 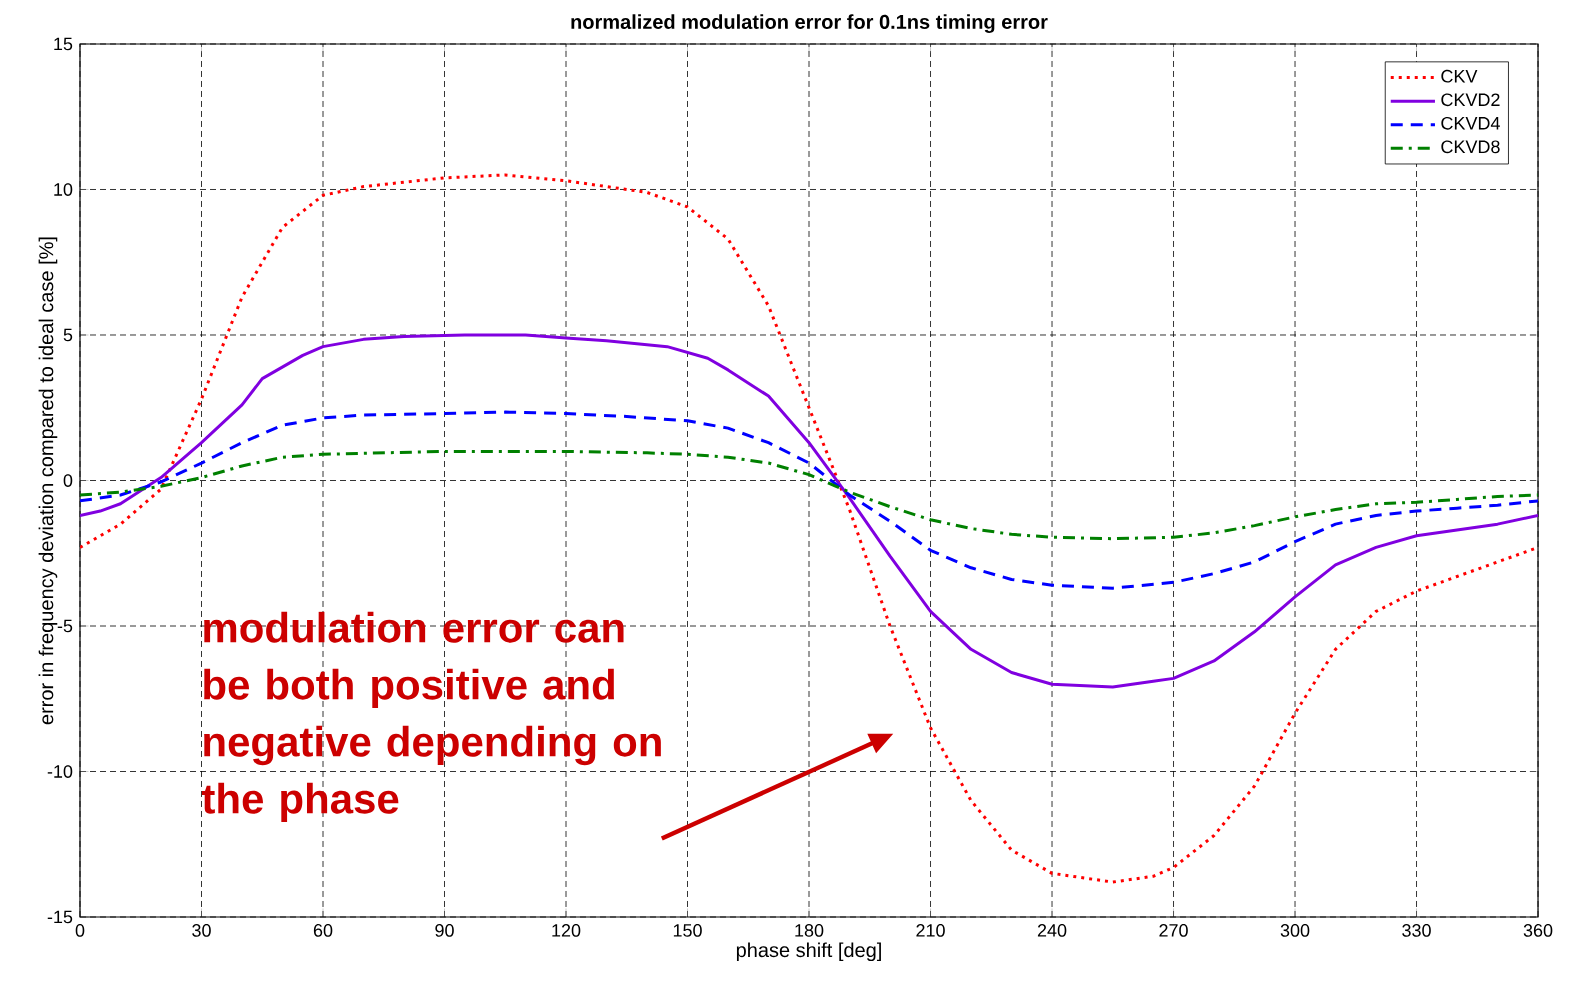 I want to click on y-tick-label: -10, so click(x=60, y=771).